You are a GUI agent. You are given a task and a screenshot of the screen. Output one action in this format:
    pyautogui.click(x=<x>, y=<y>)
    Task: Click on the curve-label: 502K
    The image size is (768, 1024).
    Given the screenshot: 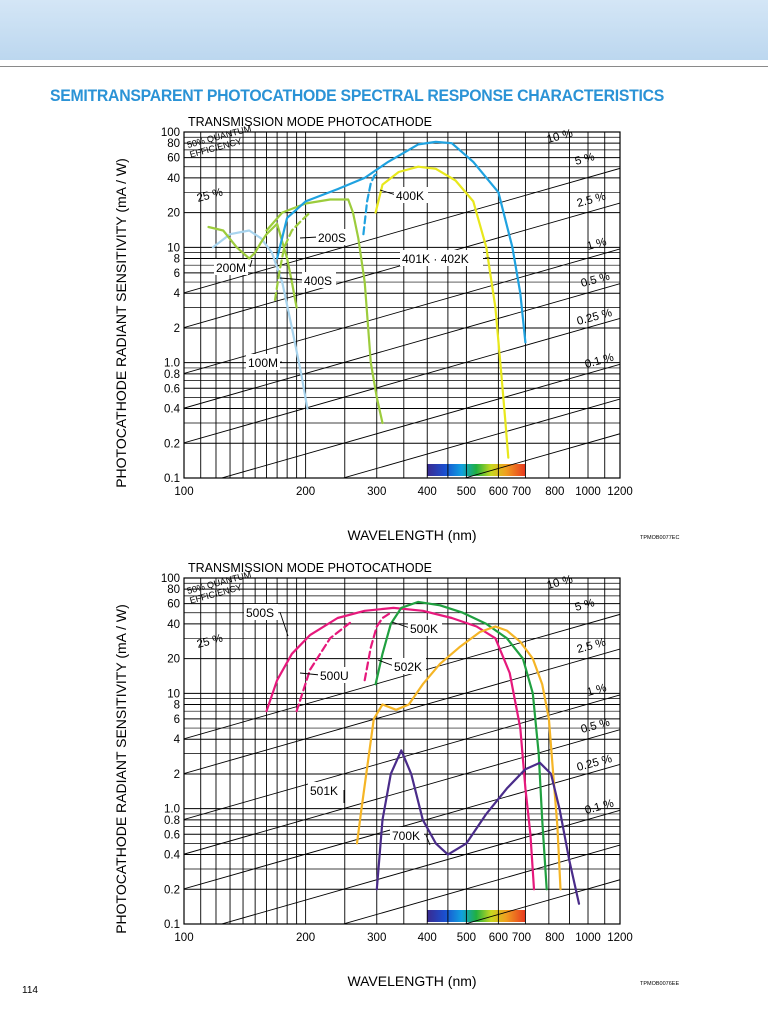 What is the action you would take?
    pyautogui.click(x=408, y=667)
    